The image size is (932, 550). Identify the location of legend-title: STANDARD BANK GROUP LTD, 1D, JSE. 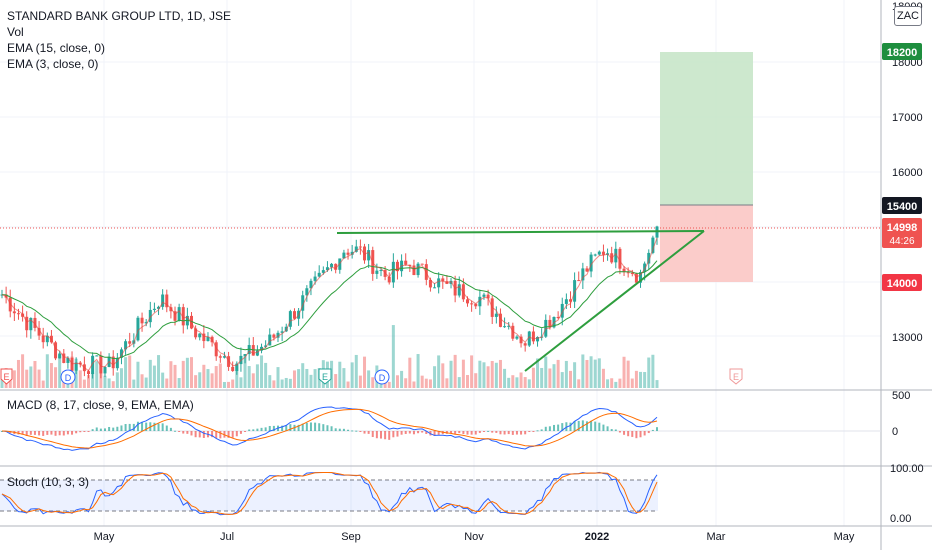
(119, 16).